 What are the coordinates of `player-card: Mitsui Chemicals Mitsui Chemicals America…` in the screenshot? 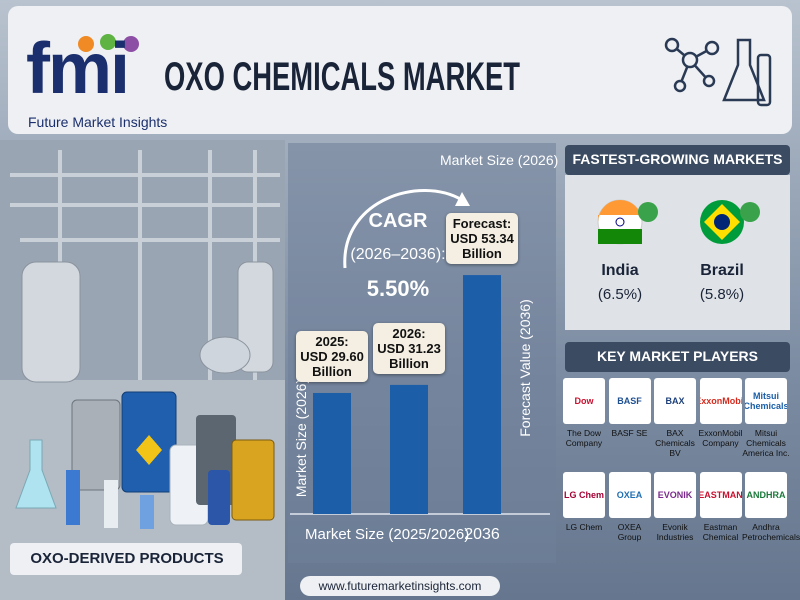 It's located at (766, 421).